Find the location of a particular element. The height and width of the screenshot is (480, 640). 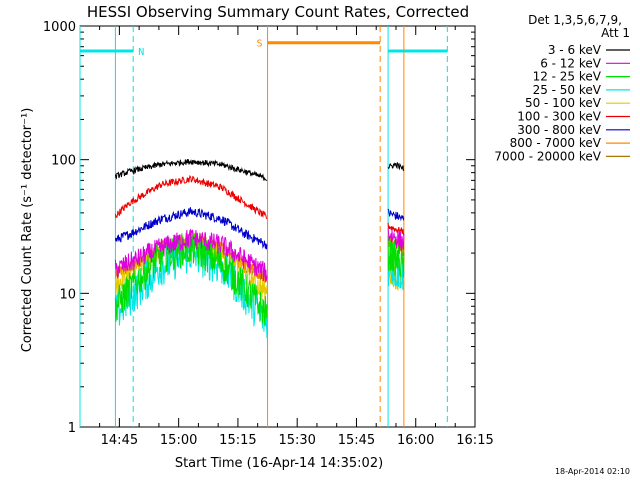

x-tick-label: 16:00 is located at coordinates (415, 440).